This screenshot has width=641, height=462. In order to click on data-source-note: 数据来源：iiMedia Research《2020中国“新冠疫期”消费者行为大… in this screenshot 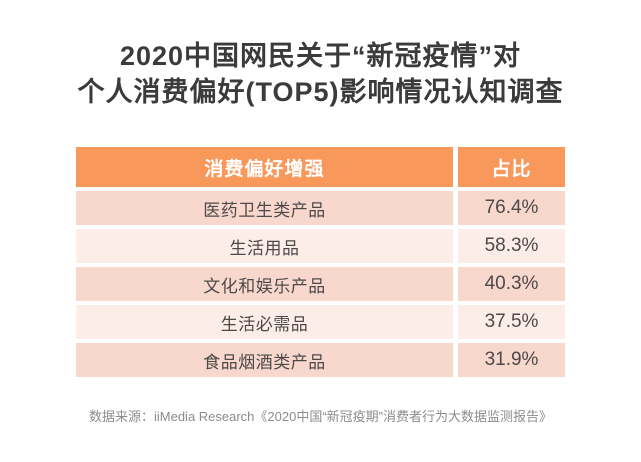, I will do `click(320, 416)`.